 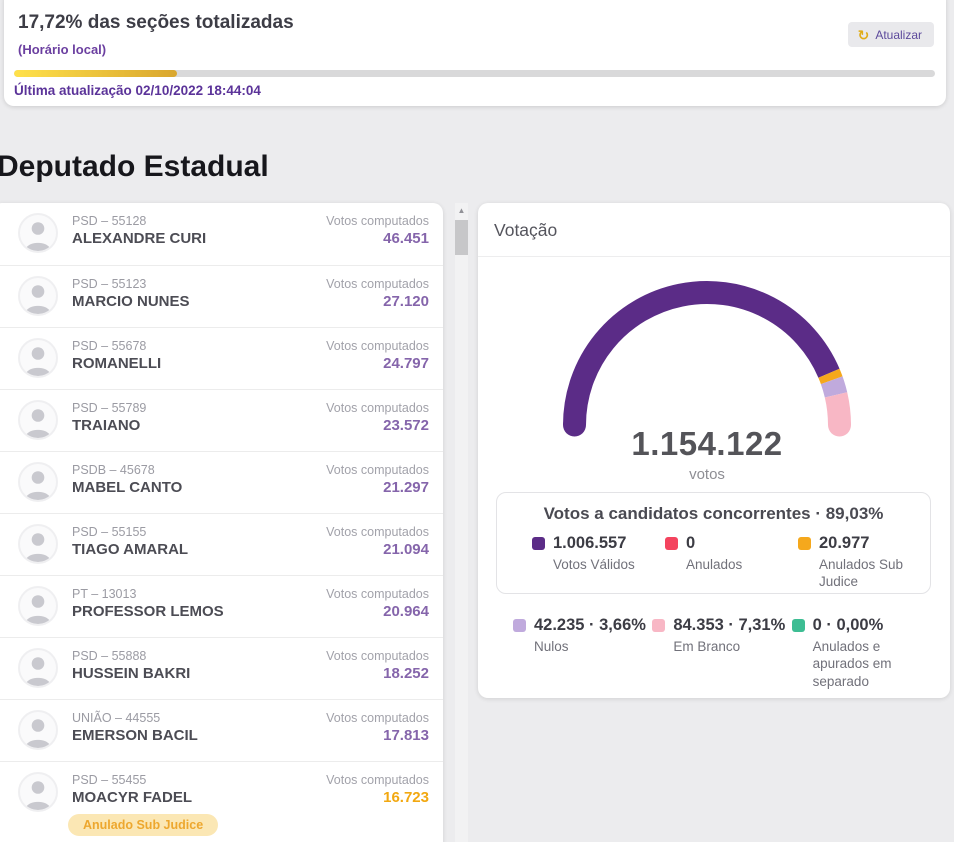 I want to click on votes-computed-value: 18.252, so click(x=406, y=673).